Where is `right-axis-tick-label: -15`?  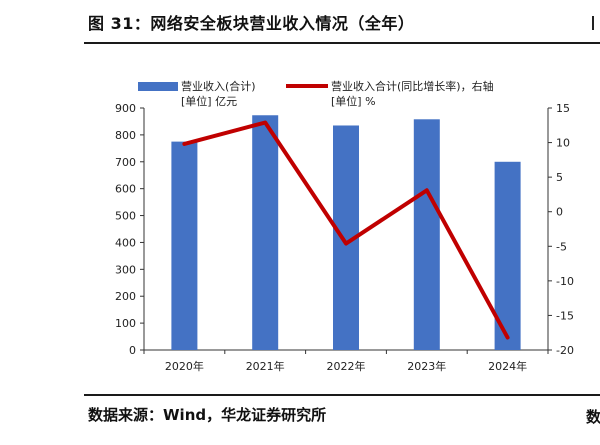 right-axis-tick-label: -15 is located at coordinates (565, 315).